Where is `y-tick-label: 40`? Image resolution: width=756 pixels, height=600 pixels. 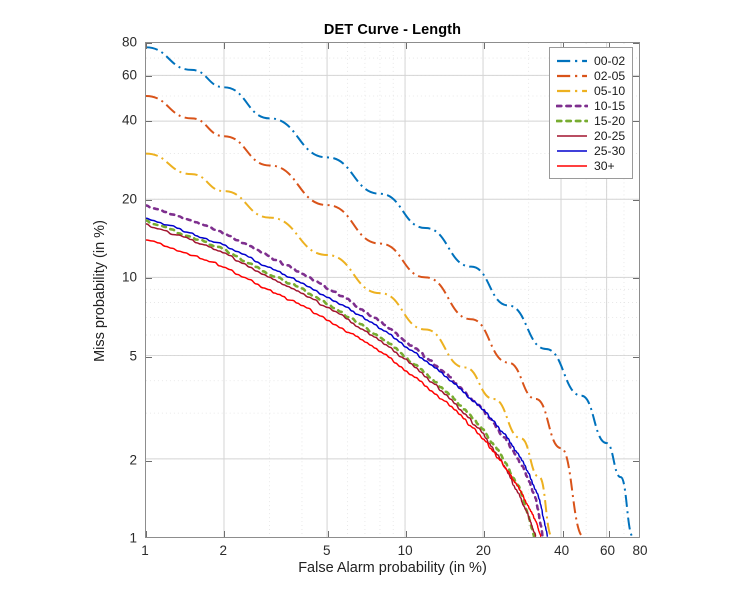 y-tick-label: 40 is located at coordinates (129, 120).